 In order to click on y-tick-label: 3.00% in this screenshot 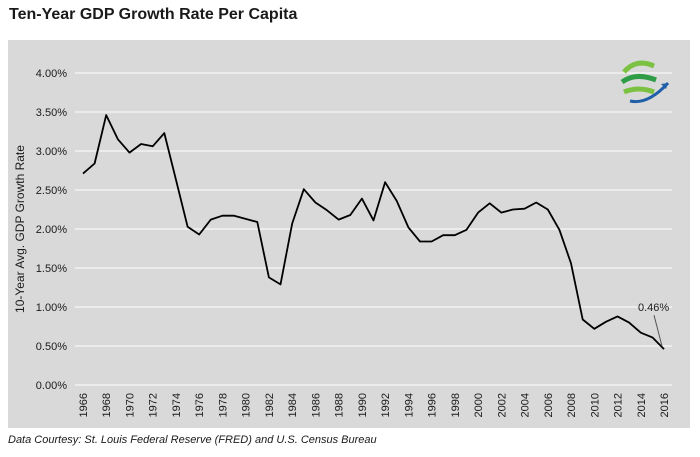, I will do `click(51, 152)`.